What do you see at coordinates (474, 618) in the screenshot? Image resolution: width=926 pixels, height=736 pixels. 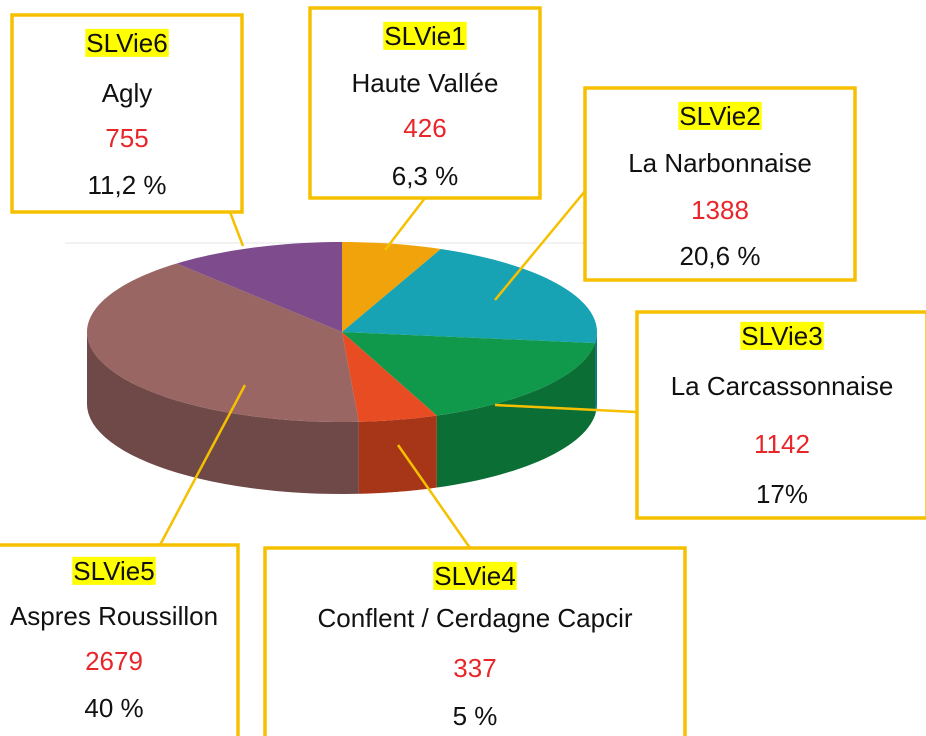 I see `region-name: Conflent / Cerdagne Capcir` at bounding box center [474, 618].